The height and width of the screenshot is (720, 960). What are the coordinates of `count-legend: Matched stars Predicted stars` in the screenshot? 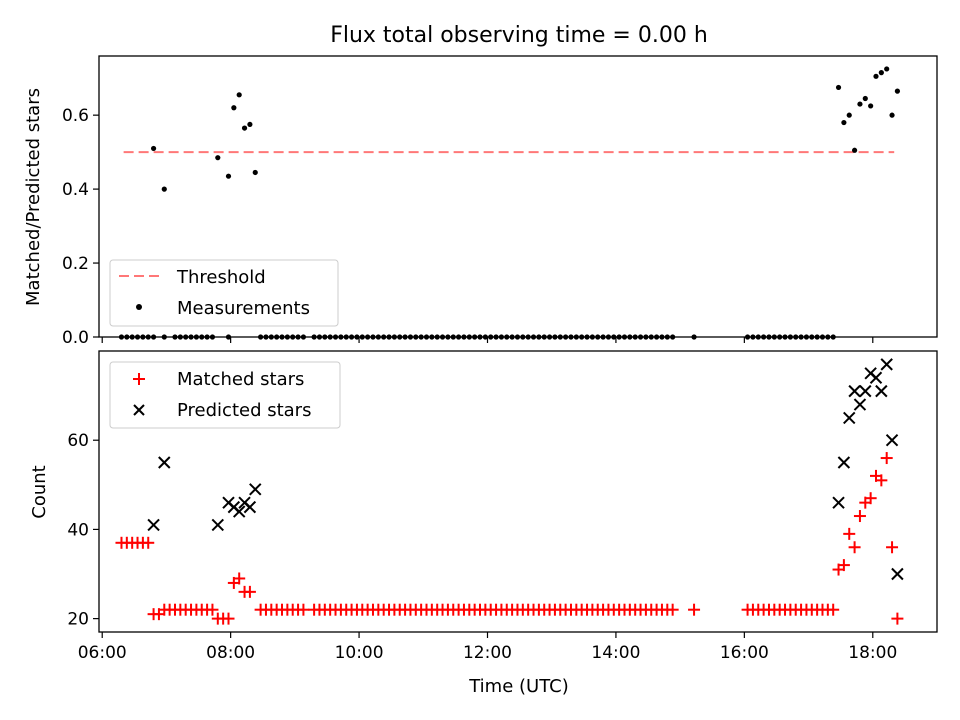 It's located at (225, 395).